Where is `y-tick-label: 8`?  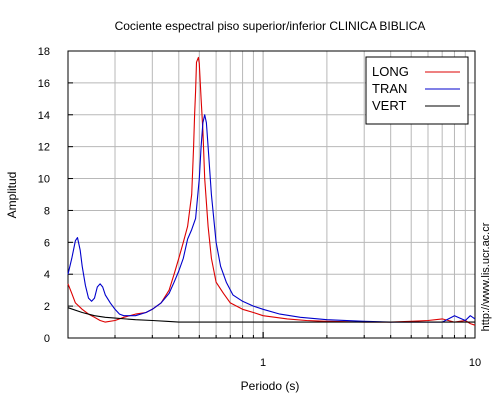
y-tick-label: 8 is located at coordinates (47, 211).